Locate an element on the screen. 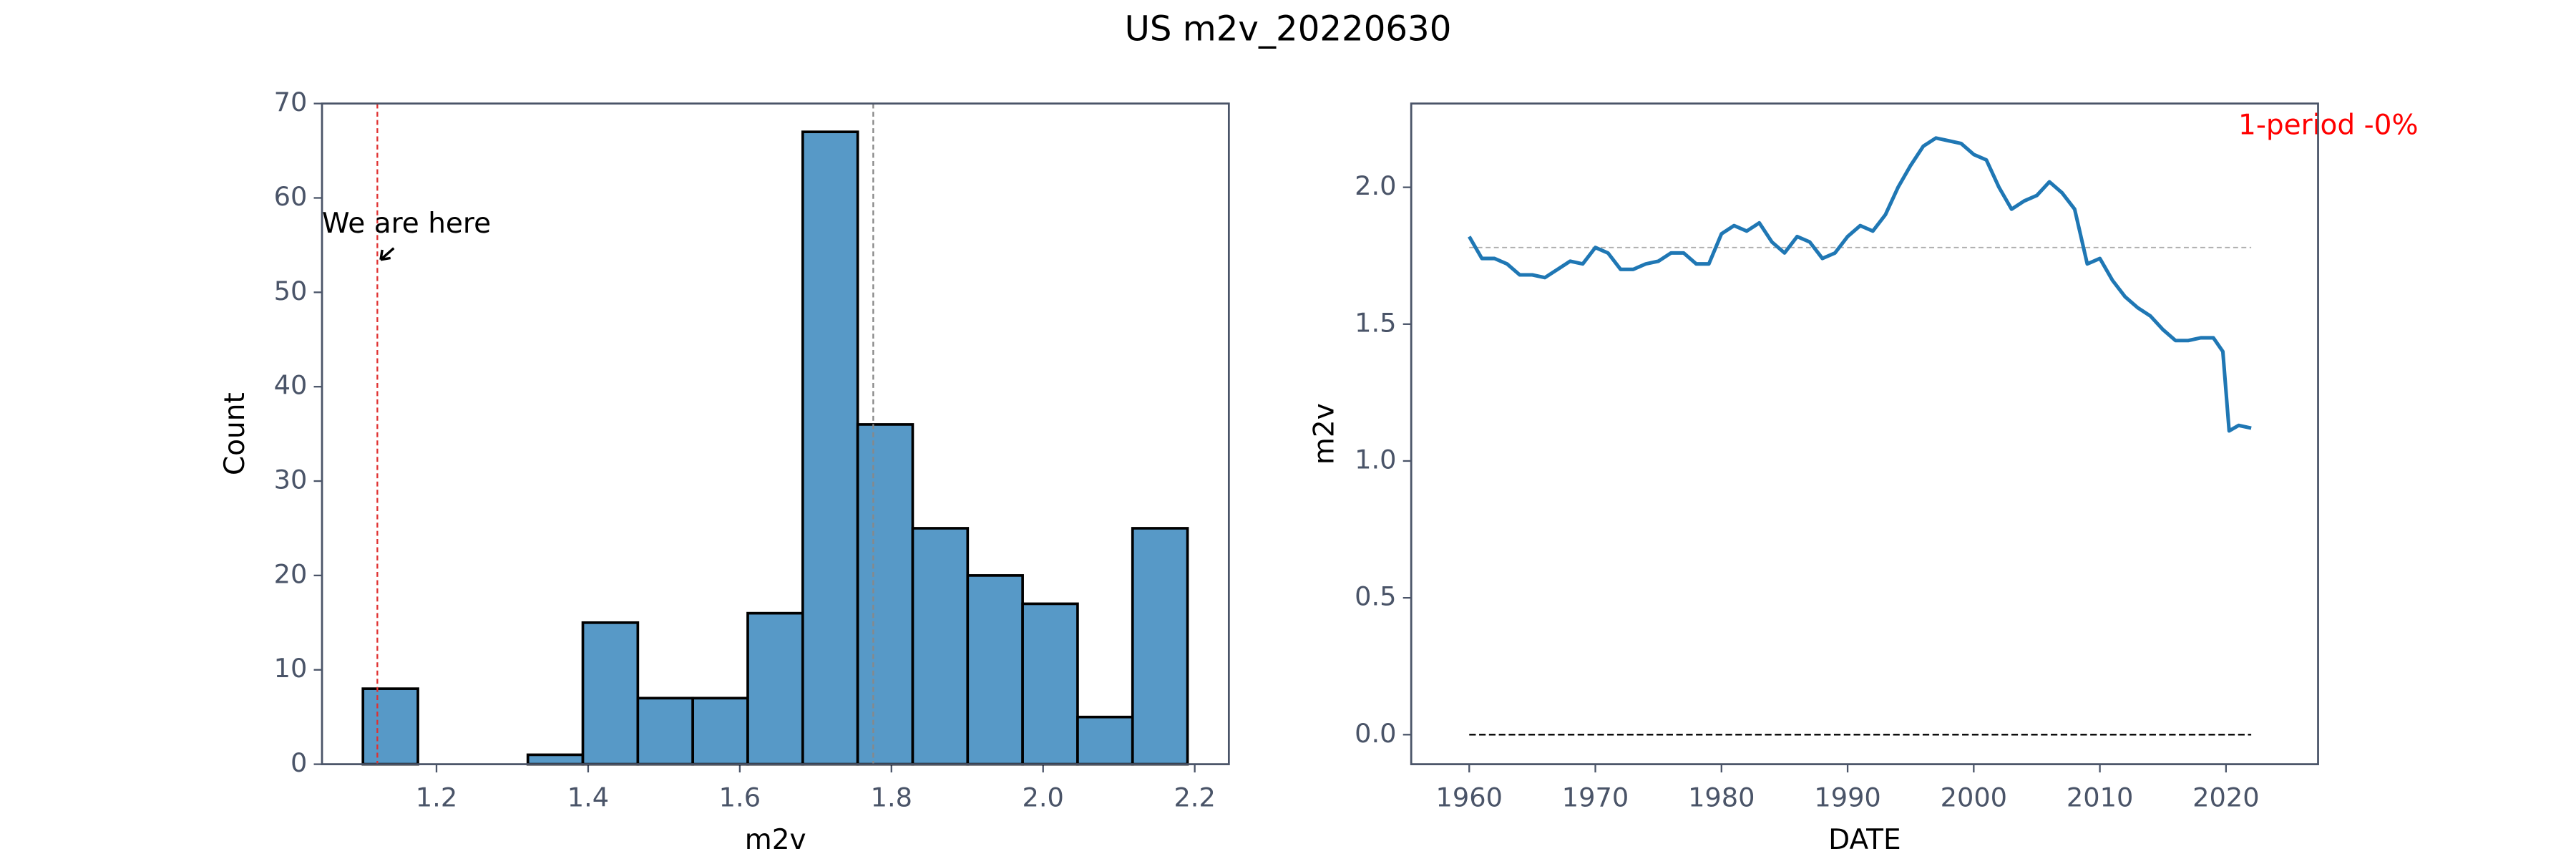 This screenshot has width=2576, height=859. y-tick-label: 1.5 is located at coordinates (1375, 322).